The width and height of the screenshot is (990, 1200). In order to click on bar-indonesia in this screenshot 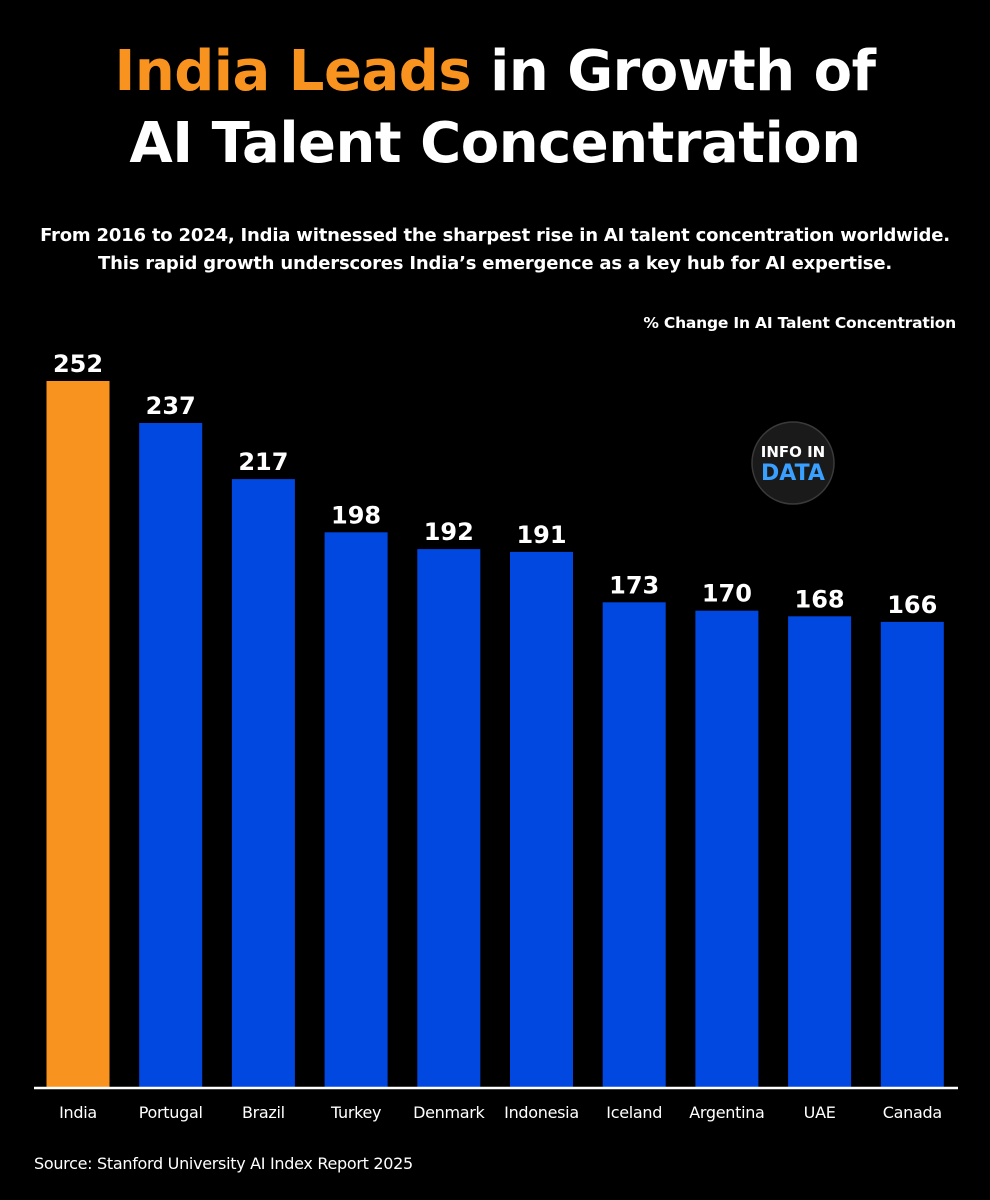, I will do `click(541, 819)`.